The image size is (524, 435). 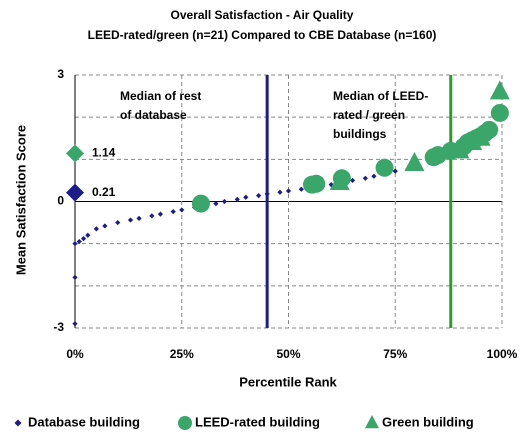 What do you see at coordinates (153, 115) in the screenshot?
I see `annotation: of database` at bounding box center [153, 115].